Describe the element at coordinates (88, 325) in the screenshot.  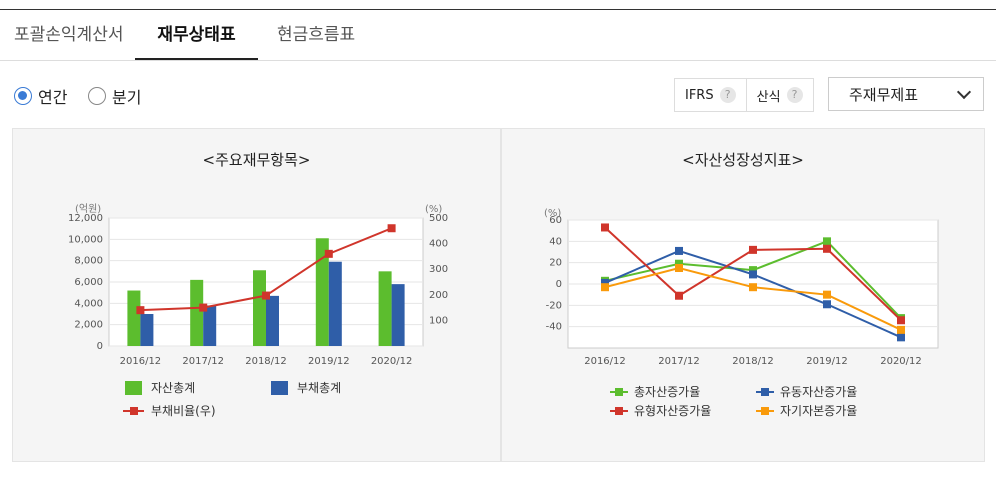
I see `y-left-tick-label: 2,000` at that location.